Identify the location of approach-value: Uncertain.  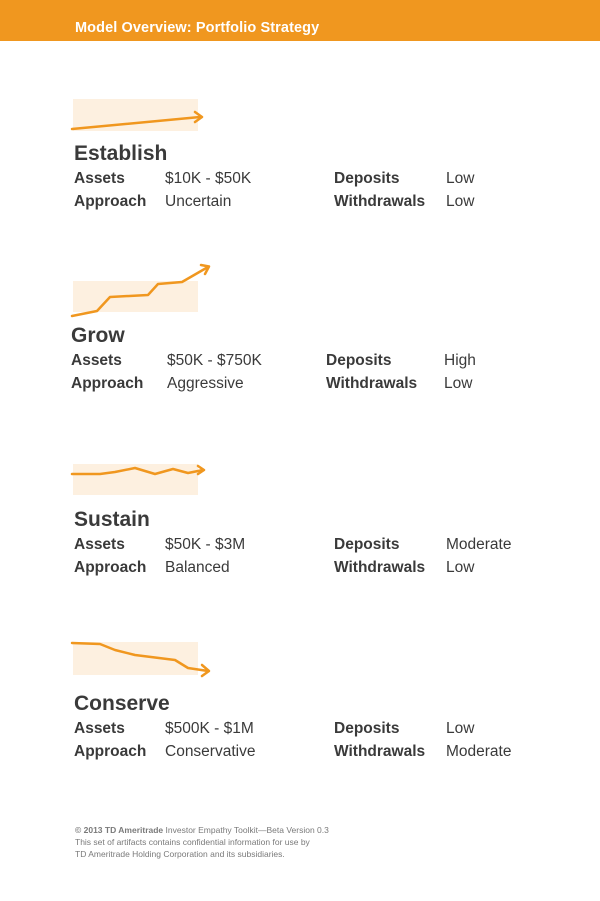
(198, 201).